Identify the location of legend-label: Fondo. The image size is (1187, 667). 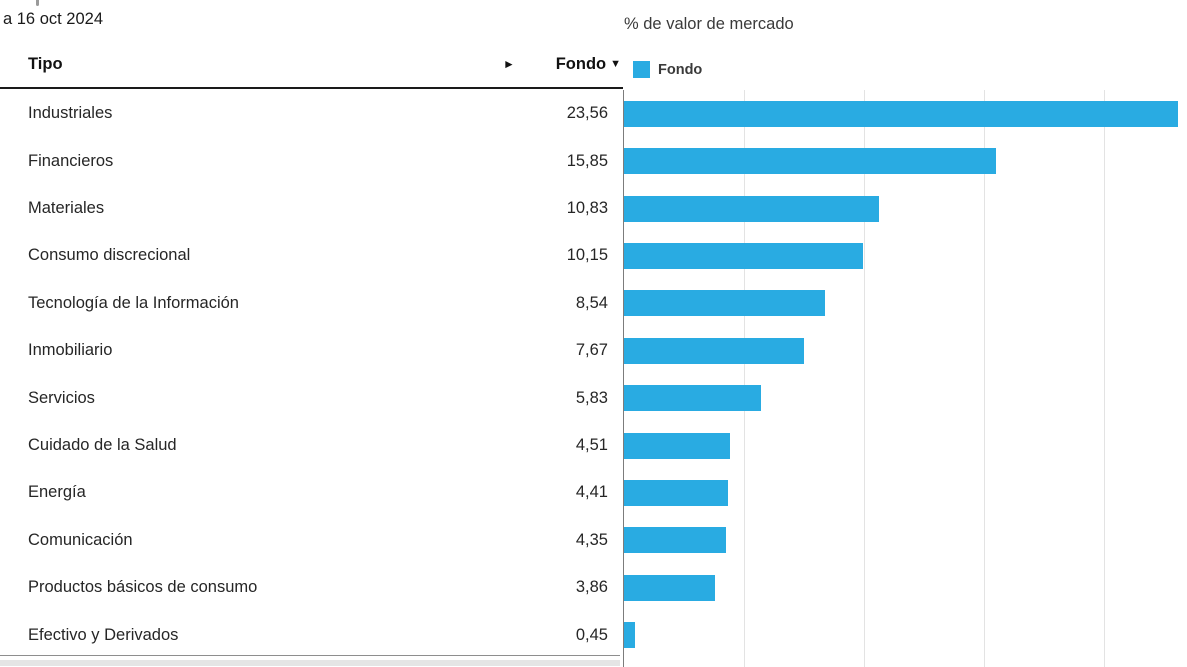
(680, 69).